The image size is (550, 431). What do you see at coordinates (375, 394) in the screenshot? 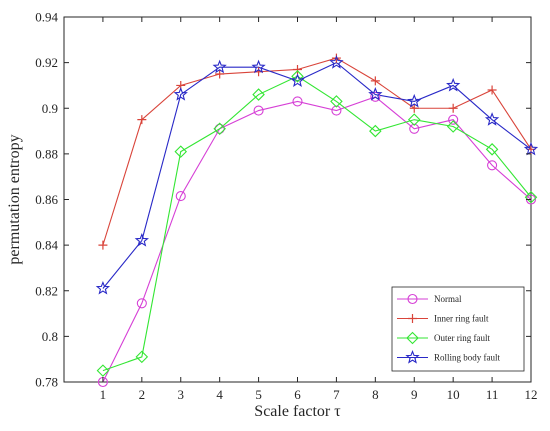
I see `x-tick-label: 8` at bounding box center [375, 394].